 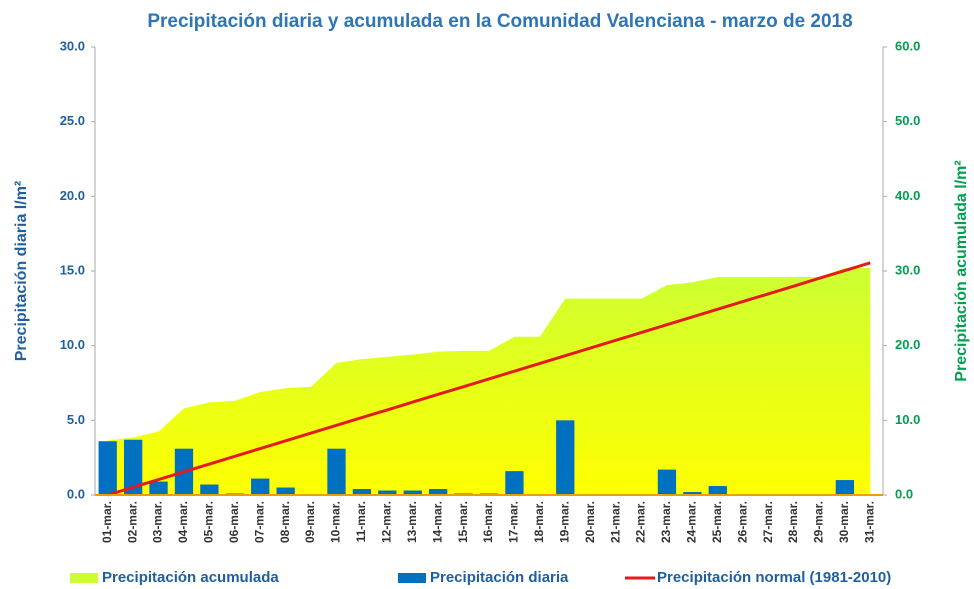 What do you see at coordinates (361, 521) in the screenshot?
I see `x-tick-label: 11-mar.` at bounding box center [361, 521].